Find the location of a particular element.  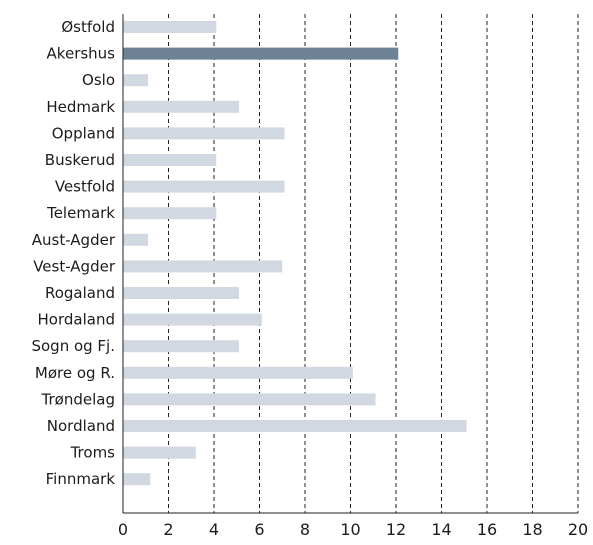

x-tick-label-16: 16 is located at coordinates (487, 529).